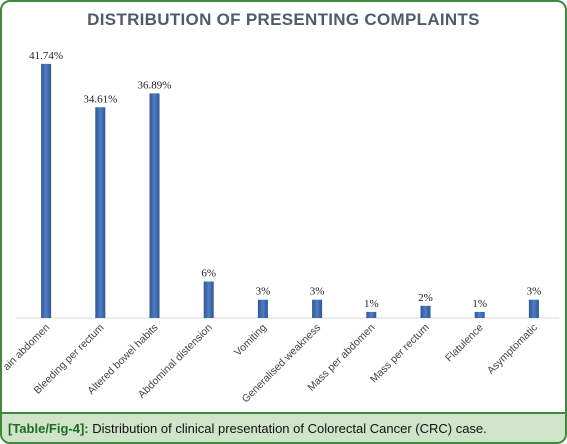 The width and height of the screenshot is (567, 444). Describe the element at coordinates (250, 340) in the screenshot. I see `x-tick-label-4: Vomiting` at that location.